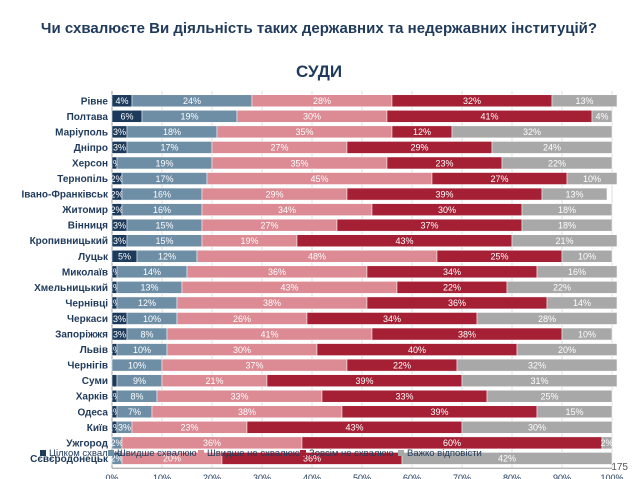 This screenshot has width=638, height=479. What do you see at coordinates (462, 476) in the screenshot?
I see `x-tick-label: 70%` at bounding box center [462, 476].